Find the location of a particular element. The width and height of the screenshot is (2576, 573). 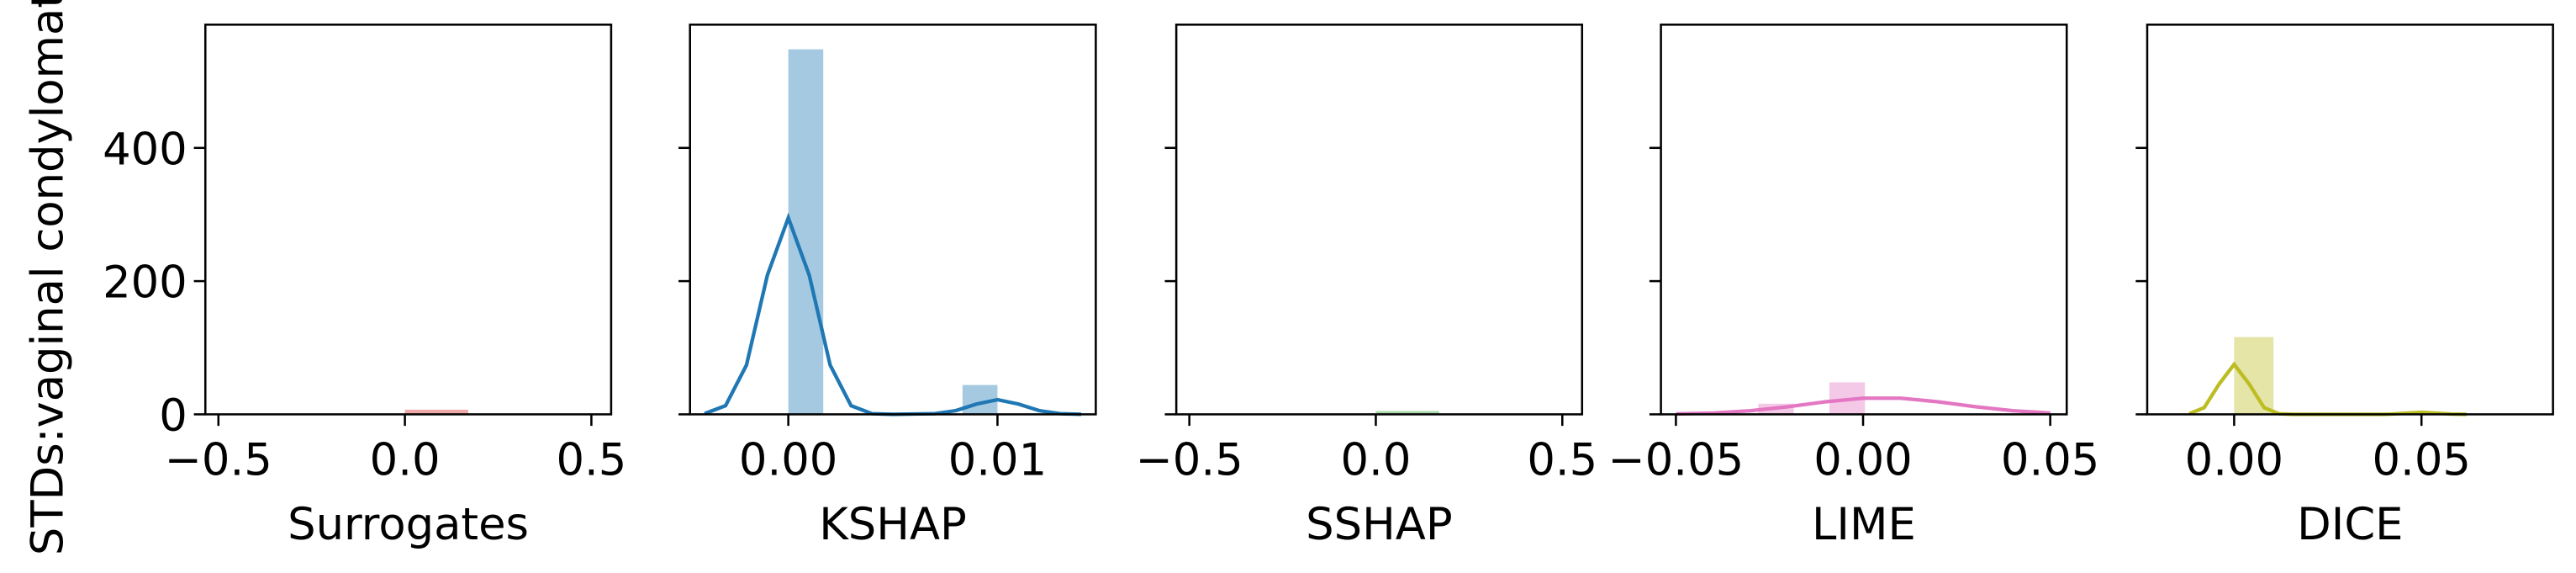

y-axis-label: STDs:vaginal condylomatosis is located at coordinates (47, 277).